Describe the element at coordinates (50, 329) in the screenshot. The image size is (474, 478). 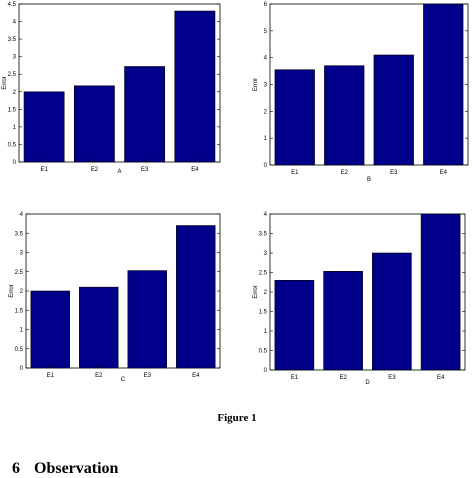
I see `bar-c-e1` at that location.